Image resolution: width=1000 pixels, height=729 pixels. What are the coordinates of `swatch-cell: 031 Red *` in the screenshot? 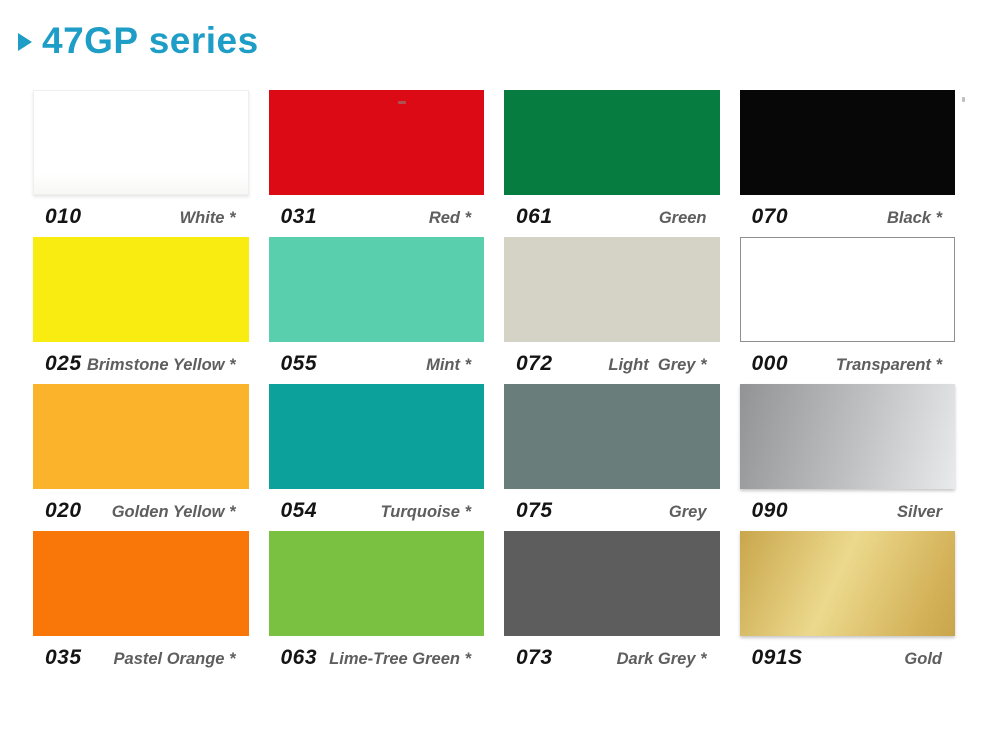 It's located at (376, 163).